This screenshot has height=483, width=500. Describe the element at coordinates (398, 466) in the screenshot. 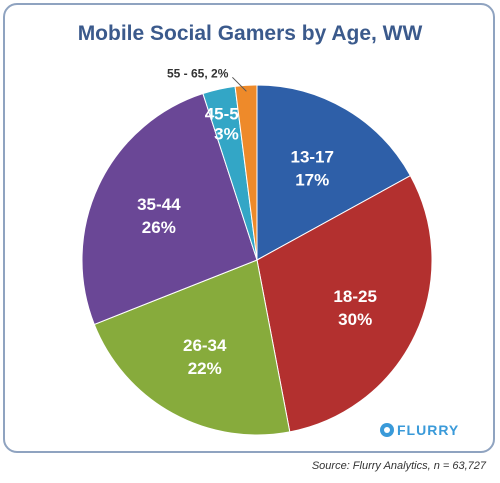

I see `source-note: Source: Flurry Analytics, n = 63,727` at that location.